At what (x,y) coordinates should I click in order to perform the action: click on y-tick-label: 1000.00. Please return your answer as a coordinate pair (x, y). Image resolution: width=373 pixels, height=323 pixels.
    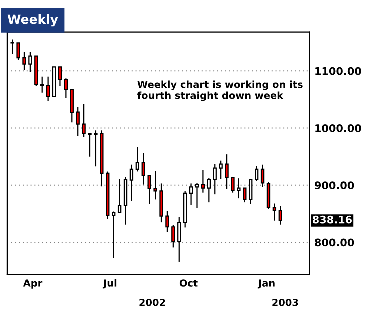
    Looking at the image, I should click on (339, 128).